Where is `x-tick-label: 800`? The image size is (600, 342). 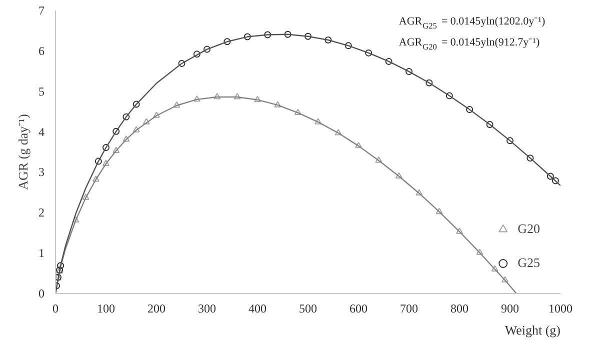 x-tick-label: 800 is located at coordinates (459, 309).